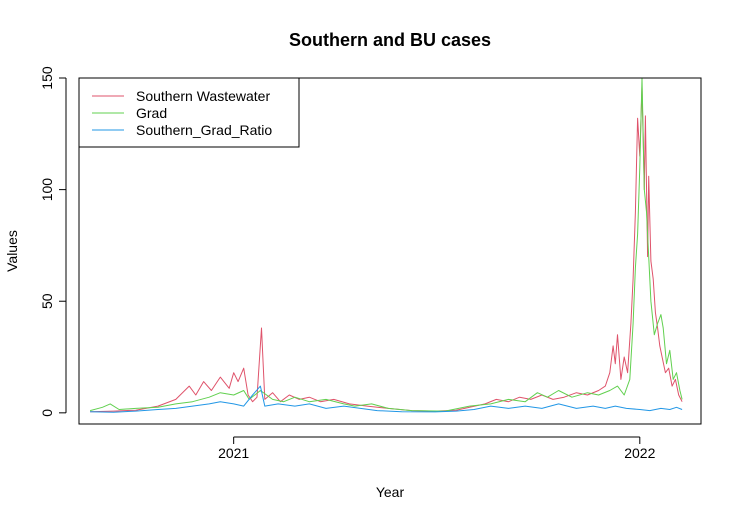 Image resolution: width=742 pixels, height=522 pixels. I want to click on x-axis-label: Year, so click(390, 492).